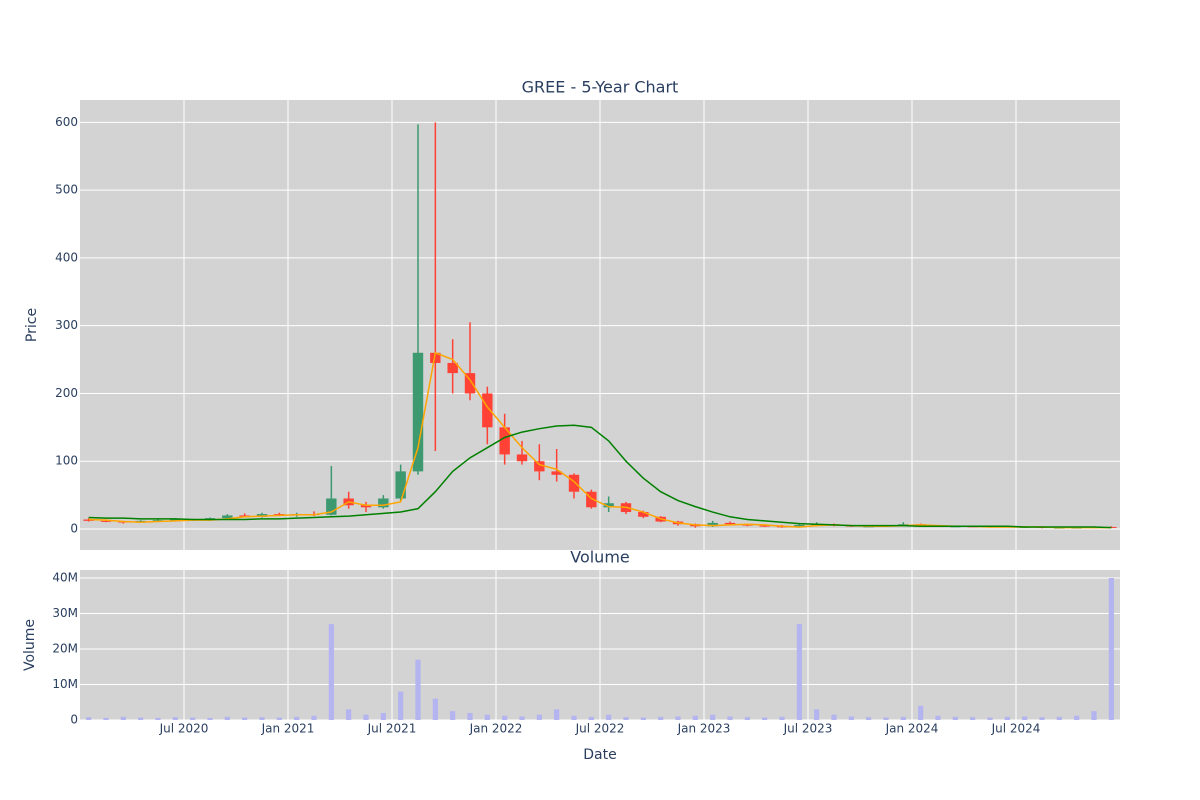  I want to click on x-tick-label: Jan 2021, so click(288, 729).